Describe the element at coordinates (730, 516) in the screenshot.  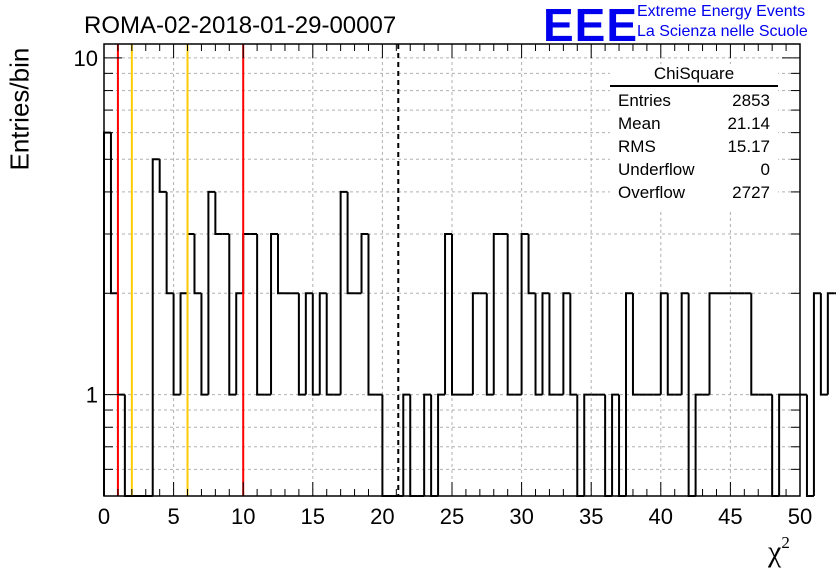
I see `x-tick-label: 45` at that location.